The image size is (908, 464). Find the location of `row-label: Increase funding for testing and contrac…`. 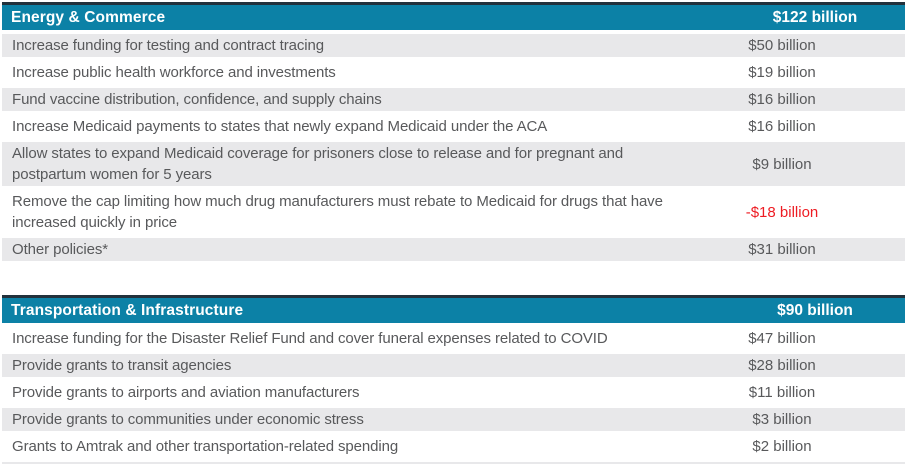

row-label: Increase funding for testing and contrac… is located at coordinates (168, 45).